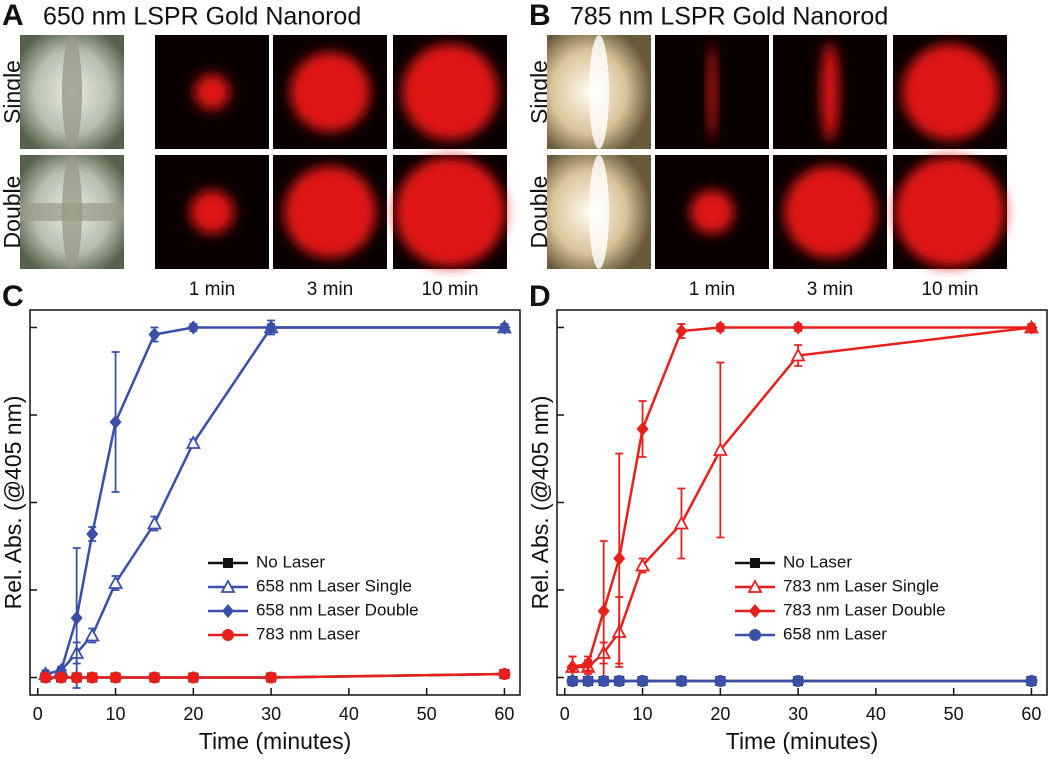  I want to click on series, so click(275, 676).